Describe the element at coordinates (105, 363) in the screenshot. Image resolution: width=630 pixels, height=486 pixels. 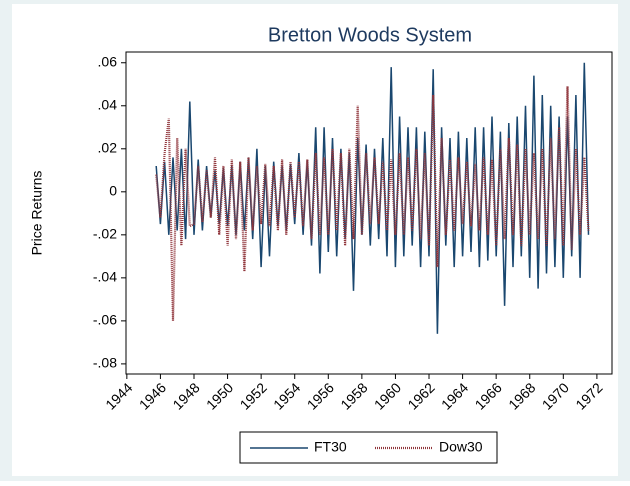
I see `y-tick-label: -.08` at that location.